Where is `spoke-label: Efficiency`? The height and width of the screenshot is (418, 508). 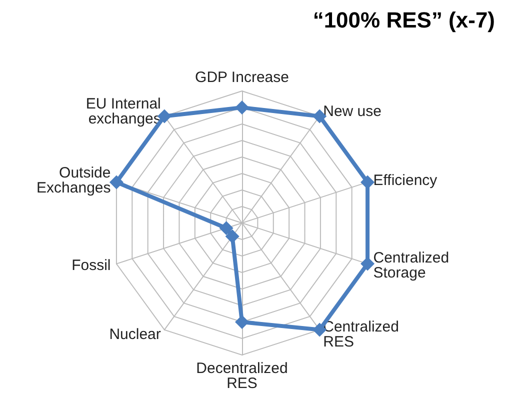
spoke-label: Efficiency is located at coordinates (405, 180).